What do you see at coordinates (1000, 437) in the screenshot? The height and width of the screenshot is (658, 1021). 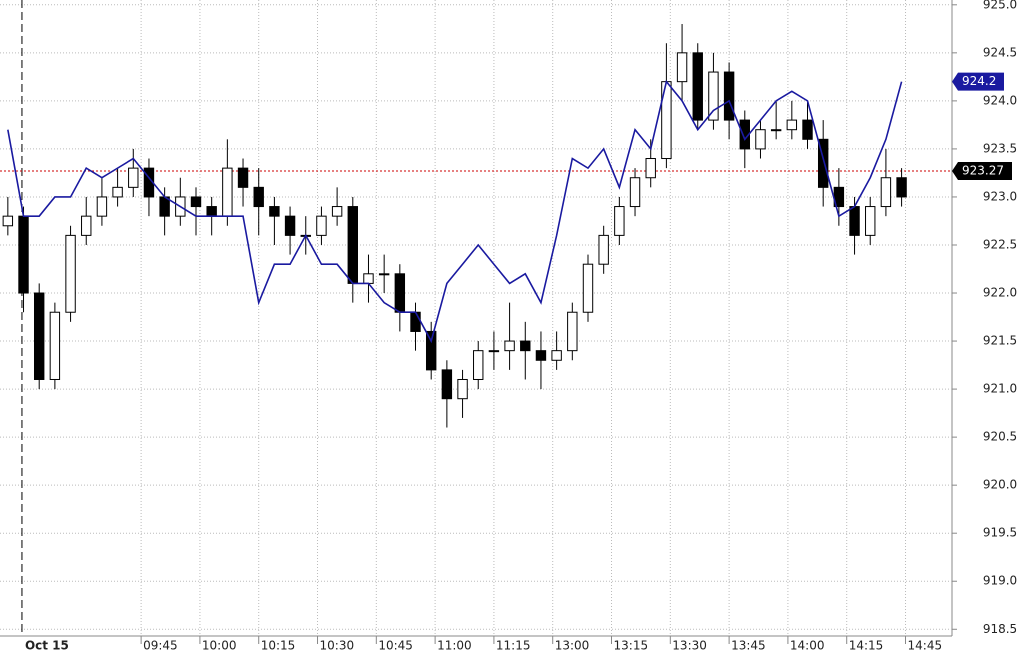 I see `y-tick-label: 920.5` at bounding box center [1000, 437].